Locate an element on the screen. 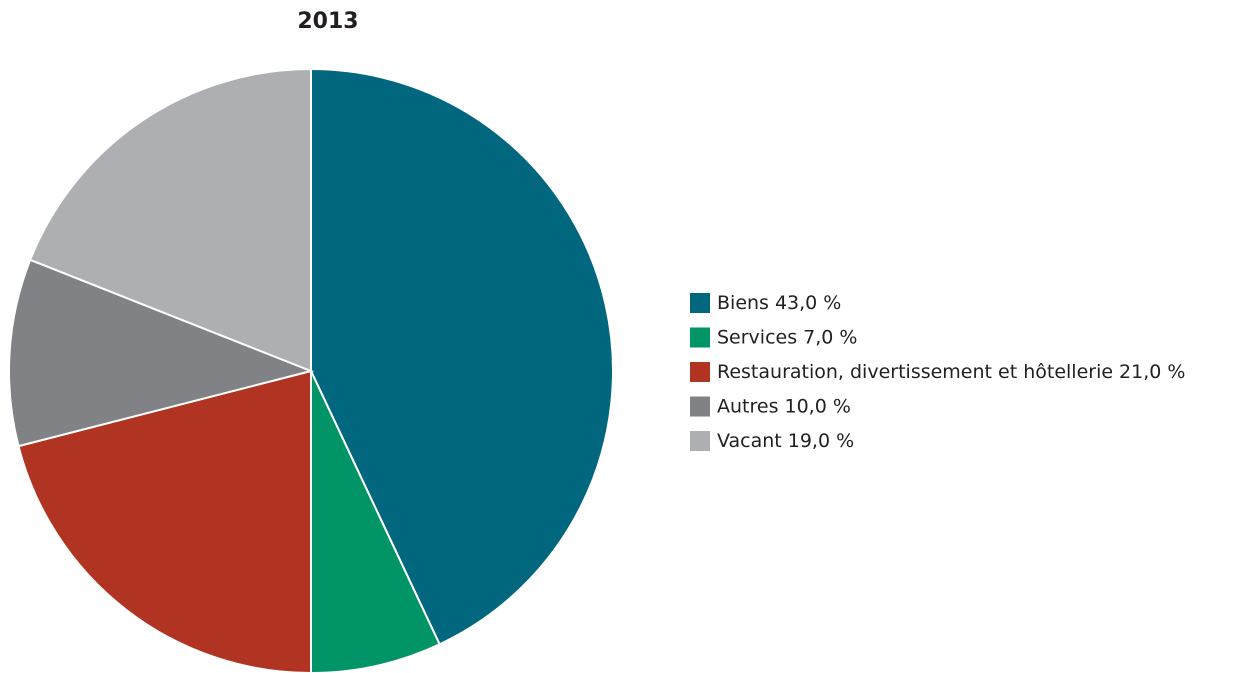  legend-name: Services is located at coordinates (757, 337).